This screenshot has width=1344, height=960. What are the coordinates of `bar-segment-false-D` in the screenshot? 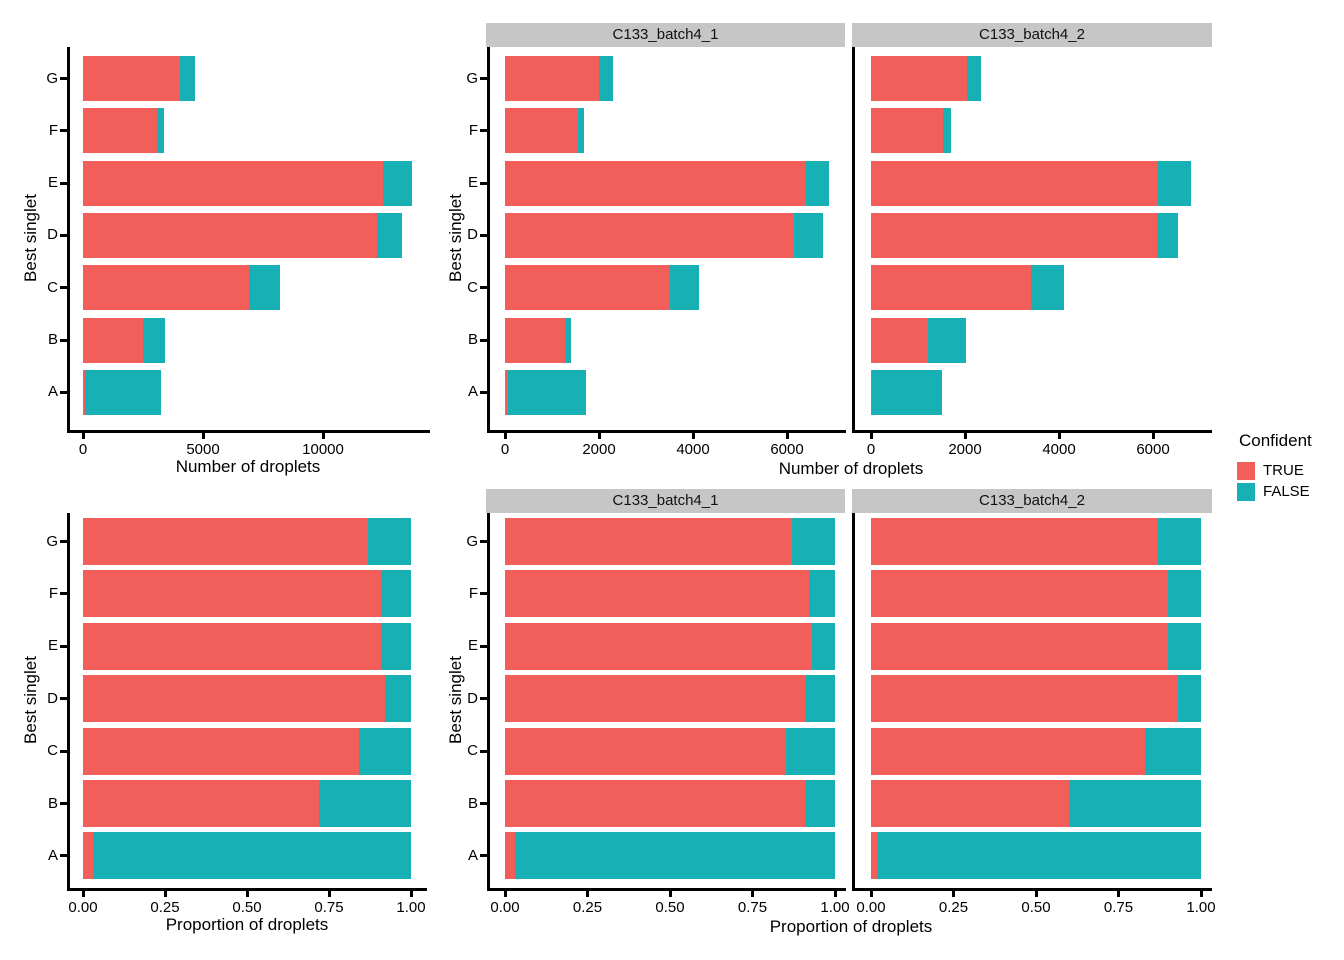 It's located at (397, 699).